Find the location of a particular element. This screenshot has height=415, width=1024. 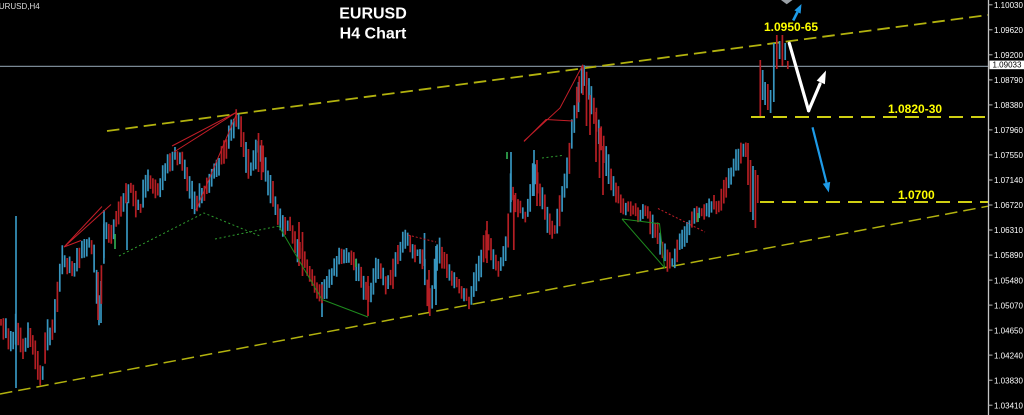

svg-text: 1.08380 is located at coordinates (1008, 105).